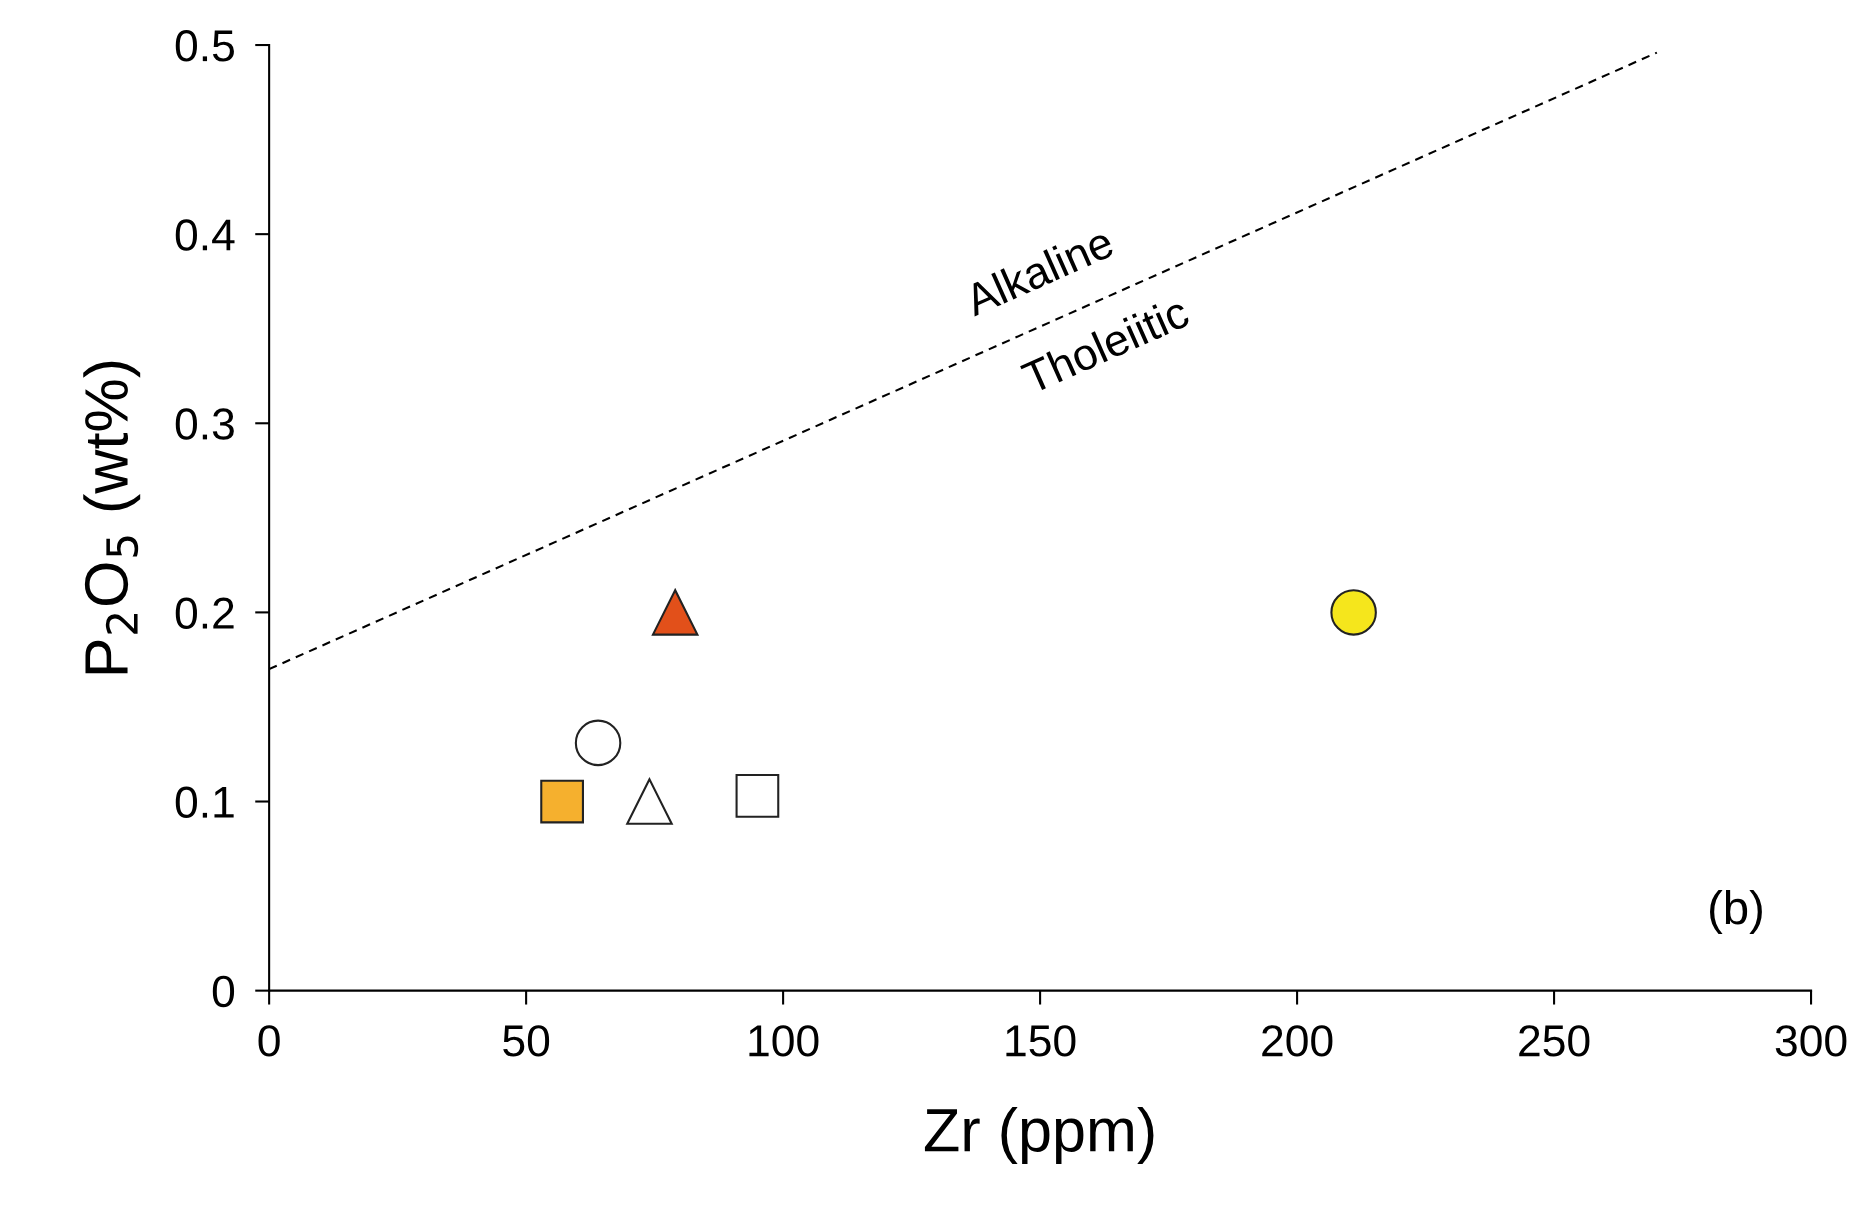  Describe the element at coordinates (1039, 1136) in the screenshot. I see `x-axis-title: Zr (ppm)` at that location.